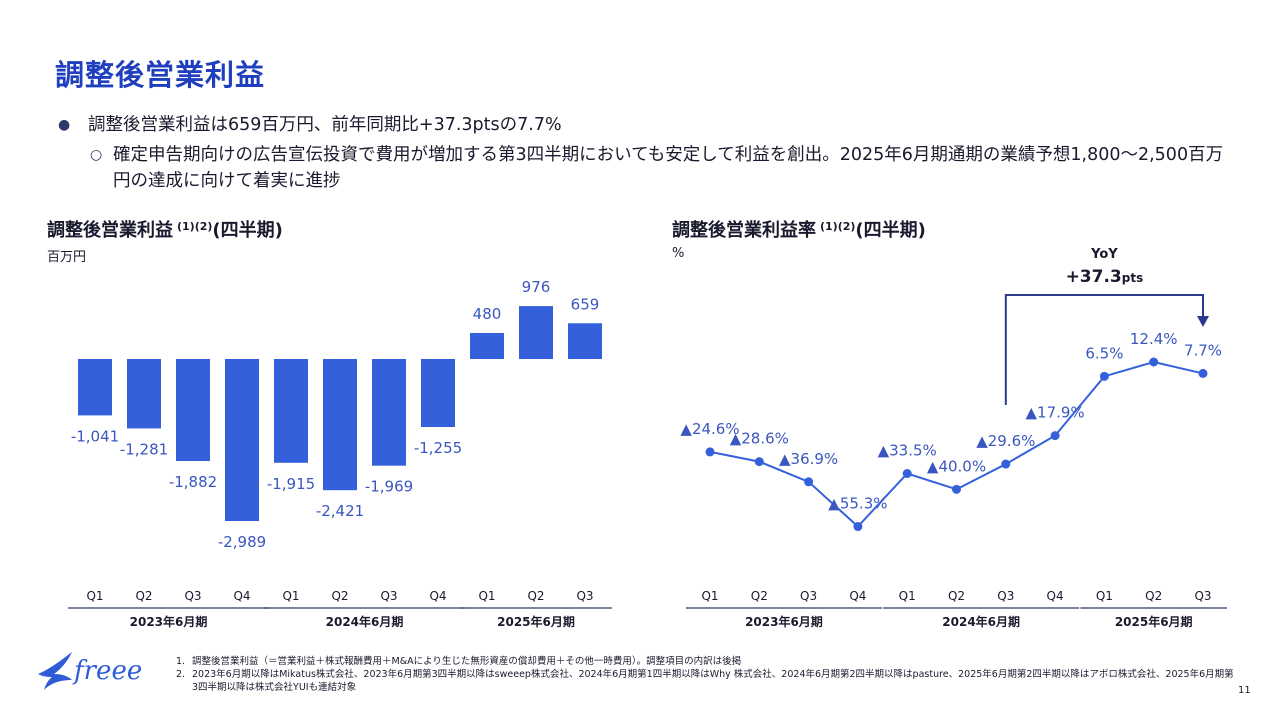  What do you see at coordinates (247, 230) in the screenshot?
I see `left-chart-suffix: (四半期)` at bounding box center [247, 230].